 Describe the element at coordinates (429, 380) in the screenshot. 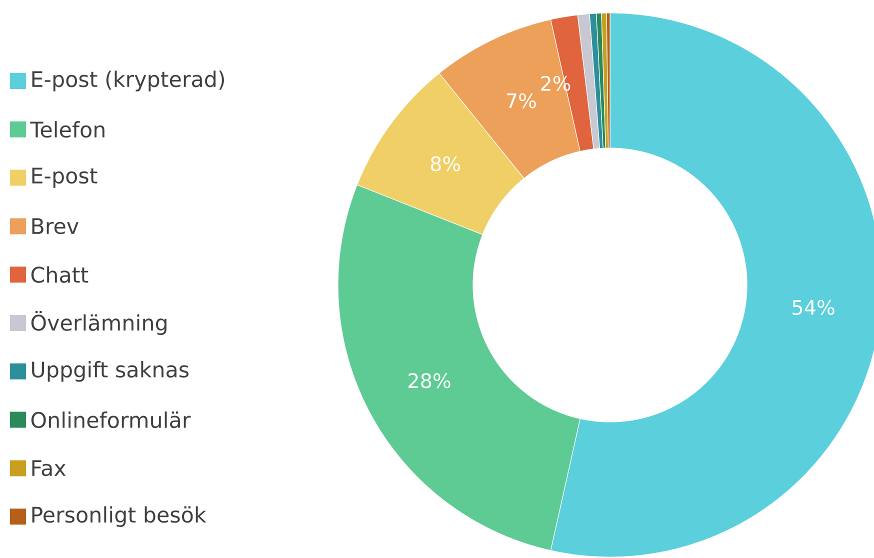

I see `data-label: 28%` at that location.